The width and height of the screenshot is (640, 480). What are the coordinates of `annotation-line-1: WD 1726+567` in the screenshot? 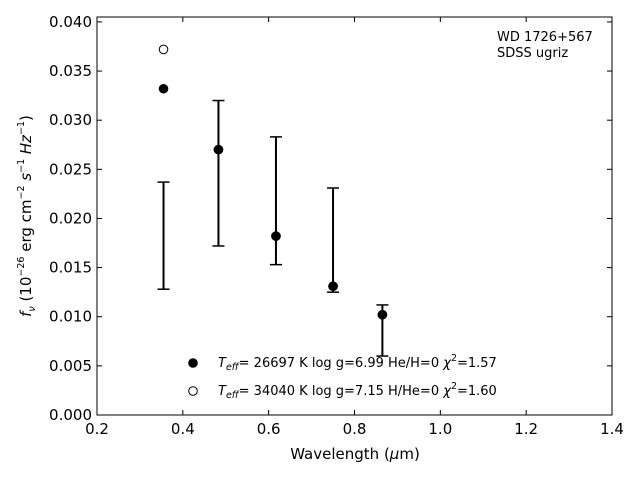 It's located at (545, 37).